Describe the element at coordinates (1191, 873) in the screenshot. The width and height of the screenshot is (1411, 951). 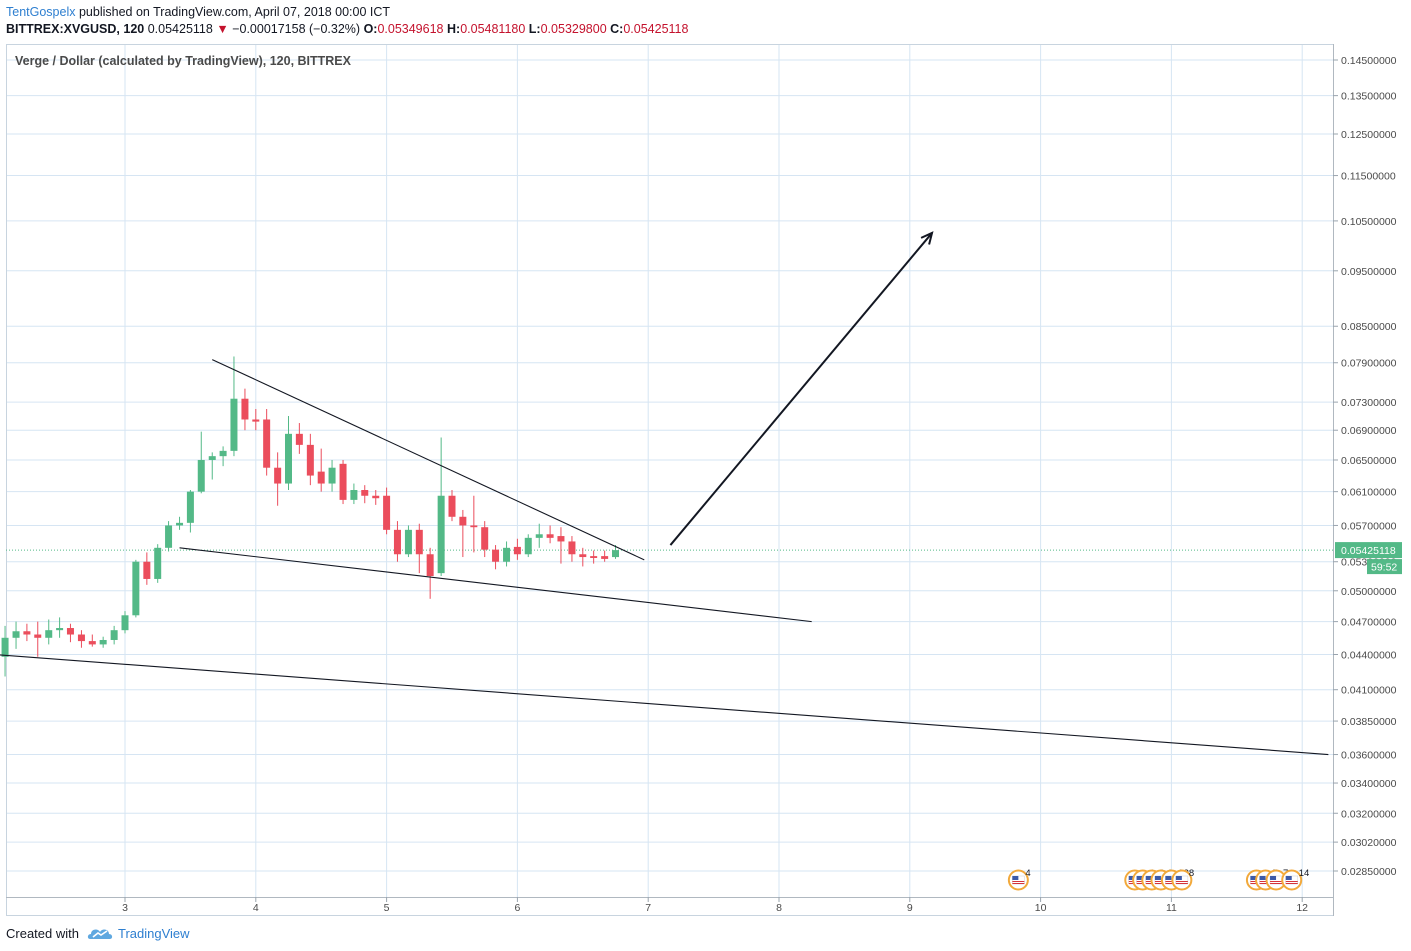
I see `event-count-label: 8` at that location.